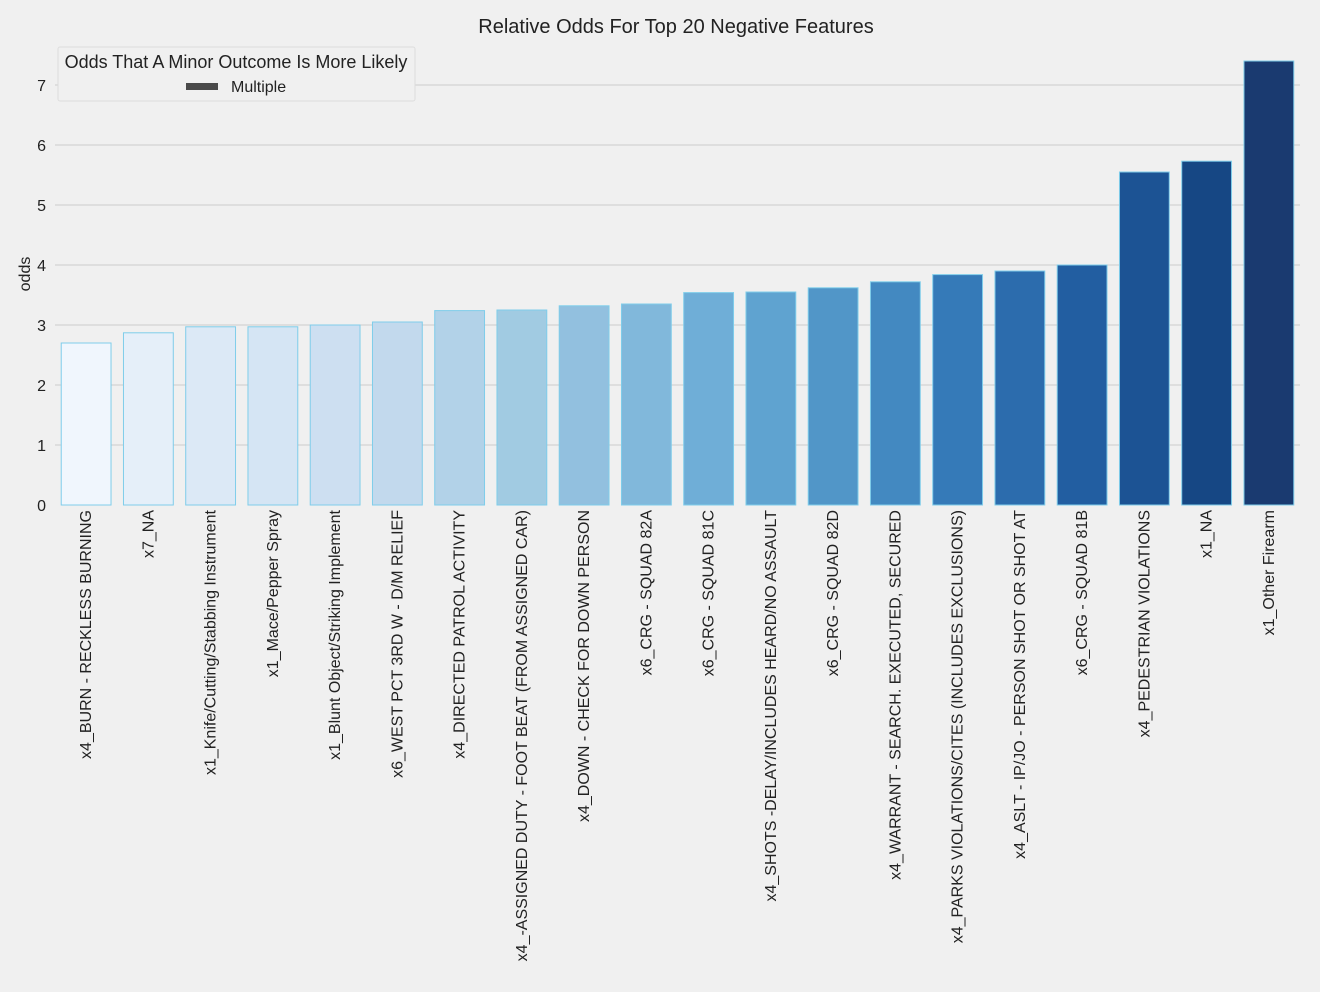 The height and width of the screenshot is (992, 1320). I want to click on legend-title: Odds That A Minor Outcome Is More Likely, so click(236, 62).